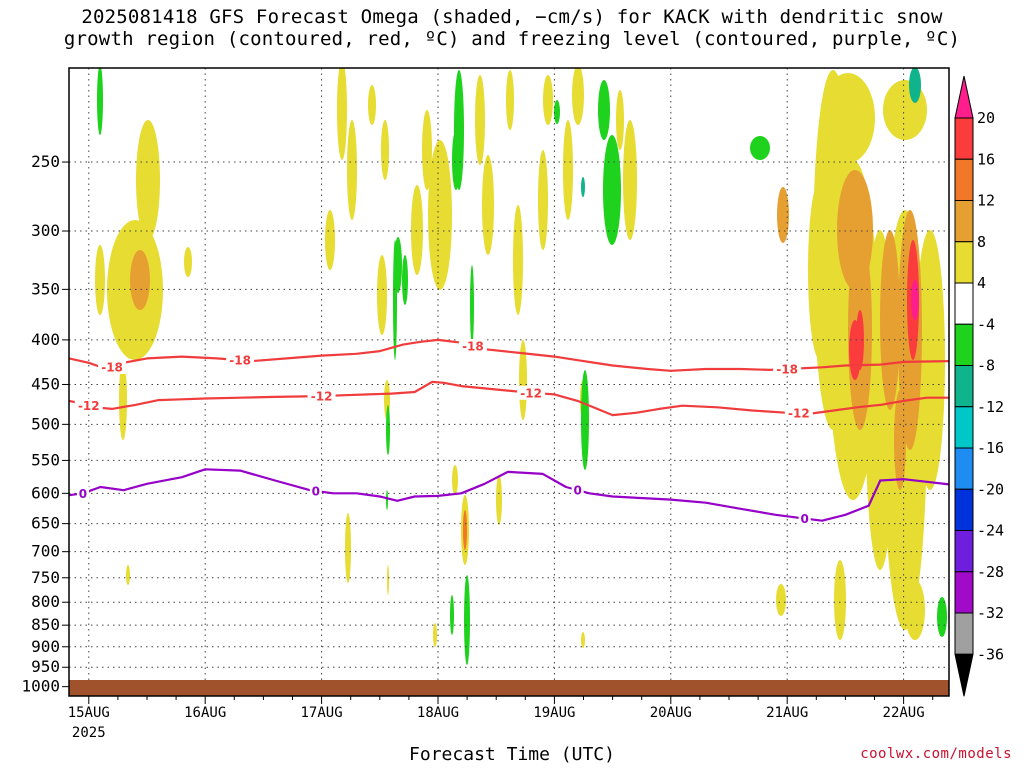  Describe the element at coordinates (509, 398) in the screenshot. I see `contour-line` at that location.